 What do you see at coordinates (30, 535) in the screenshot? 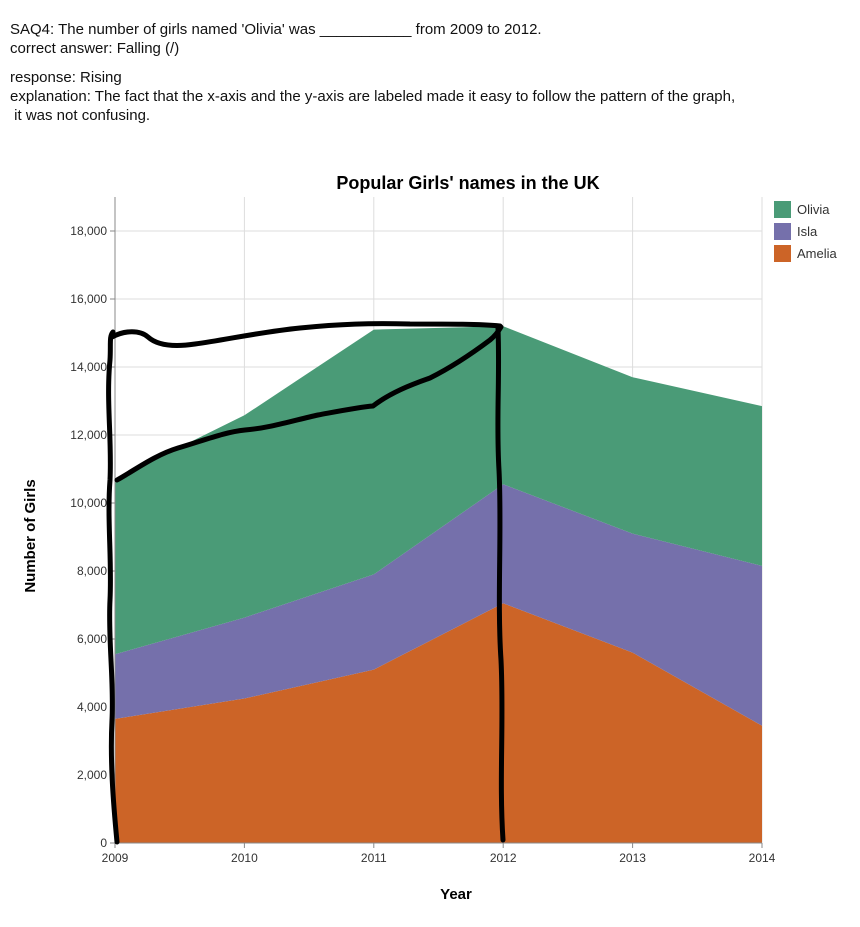
I see `y-axis-title: Number of Girls` at bounding box center [30, 535].